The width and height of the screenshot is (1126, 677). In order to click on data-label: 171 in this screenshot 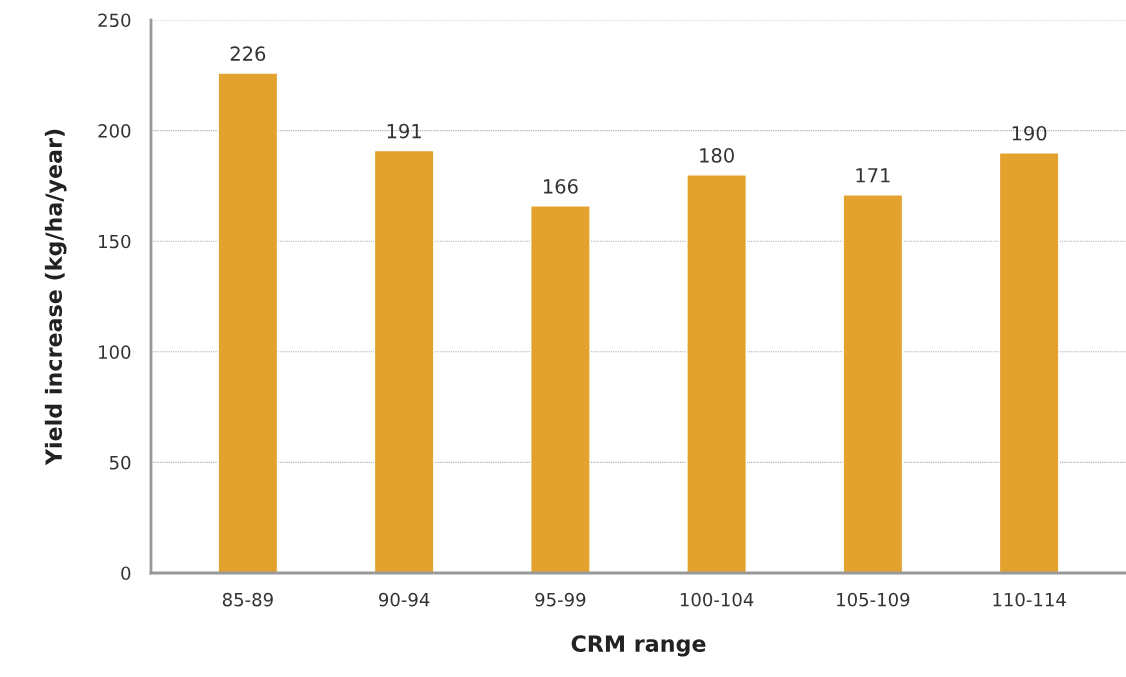, I will do `click(873, 175)`.